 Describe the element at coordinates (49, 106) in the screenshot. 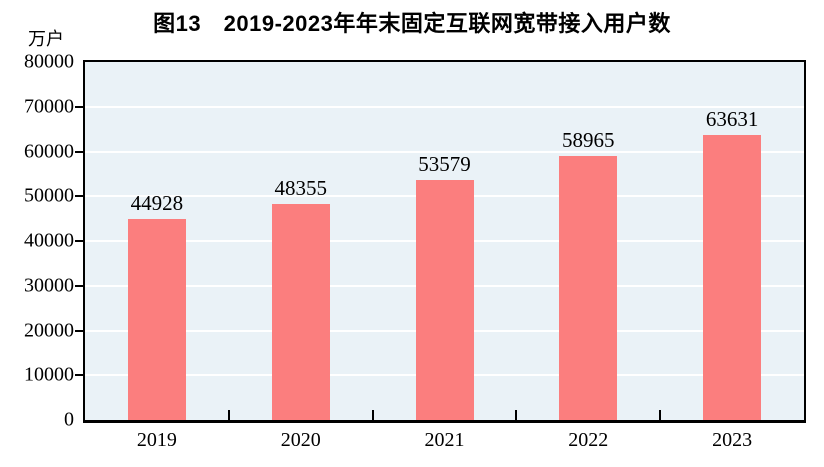

I see `y-tick-label: 70000` at that location.